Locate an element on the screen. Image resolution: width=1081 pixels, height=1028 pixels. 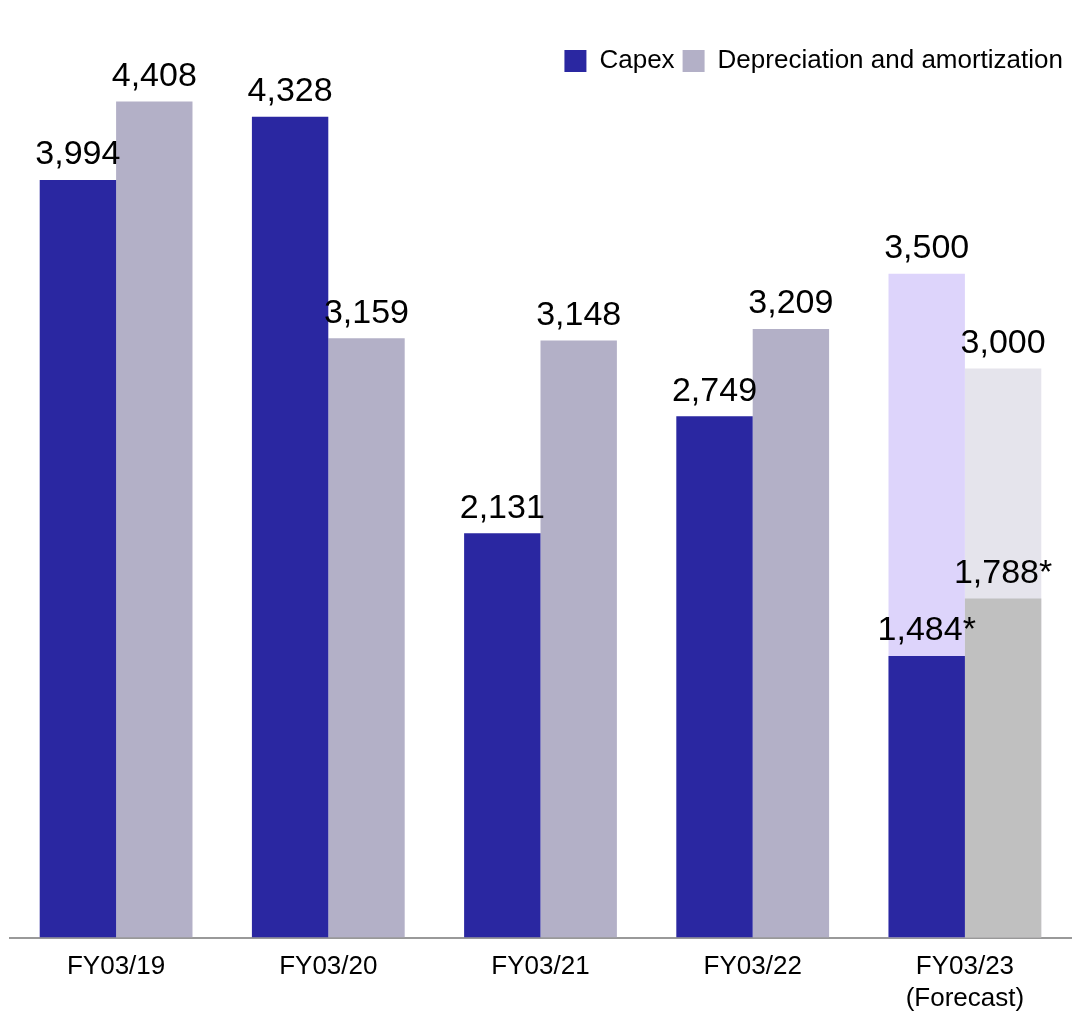
data-label: 1,788* is located at coordinates (1003, 570).